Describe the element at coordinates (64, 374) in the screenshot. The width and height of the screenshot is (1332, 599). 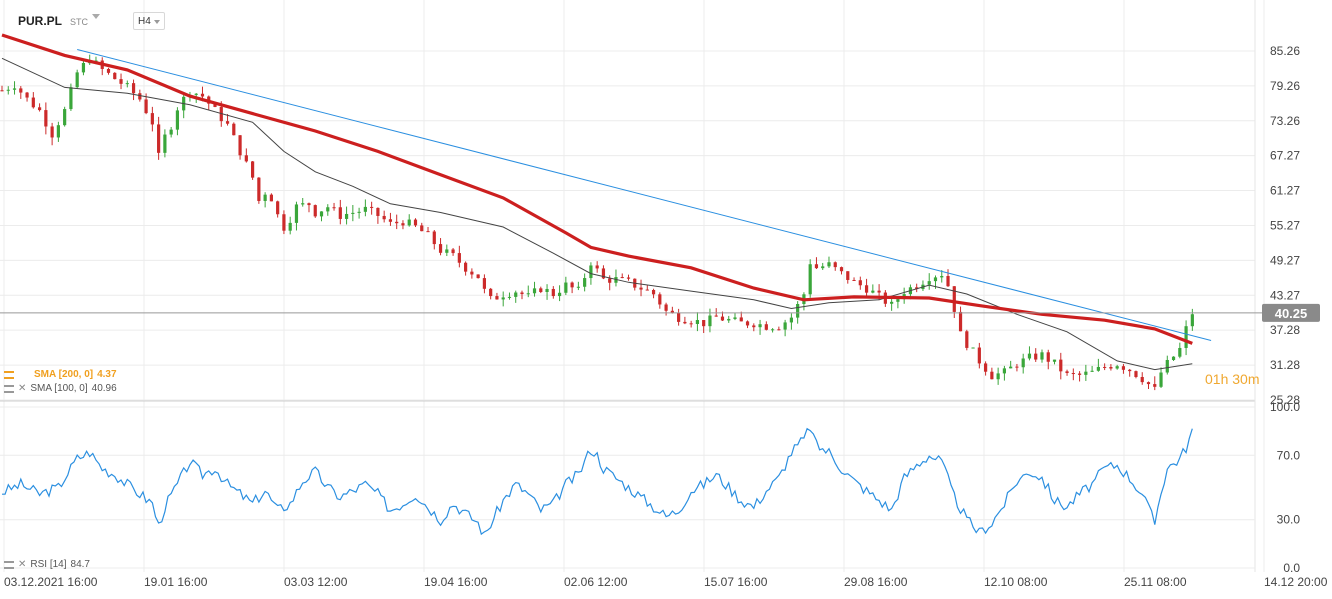
I see `sma200-label: SMA [200, 0]` at that location.